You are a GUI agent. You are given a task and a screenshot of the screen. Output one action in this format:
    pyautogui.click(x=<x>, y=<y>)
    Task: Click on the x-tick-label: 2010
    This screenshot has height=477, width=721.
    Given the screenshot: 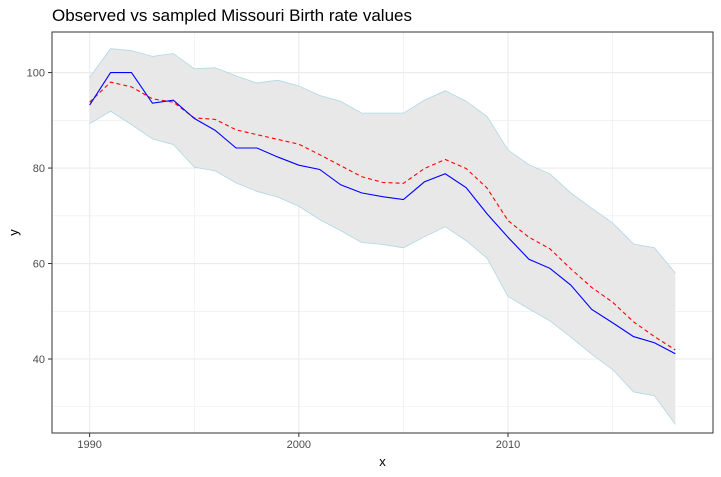 What is the action you would take?
    pyautogui.click(x=508, y=445)
    